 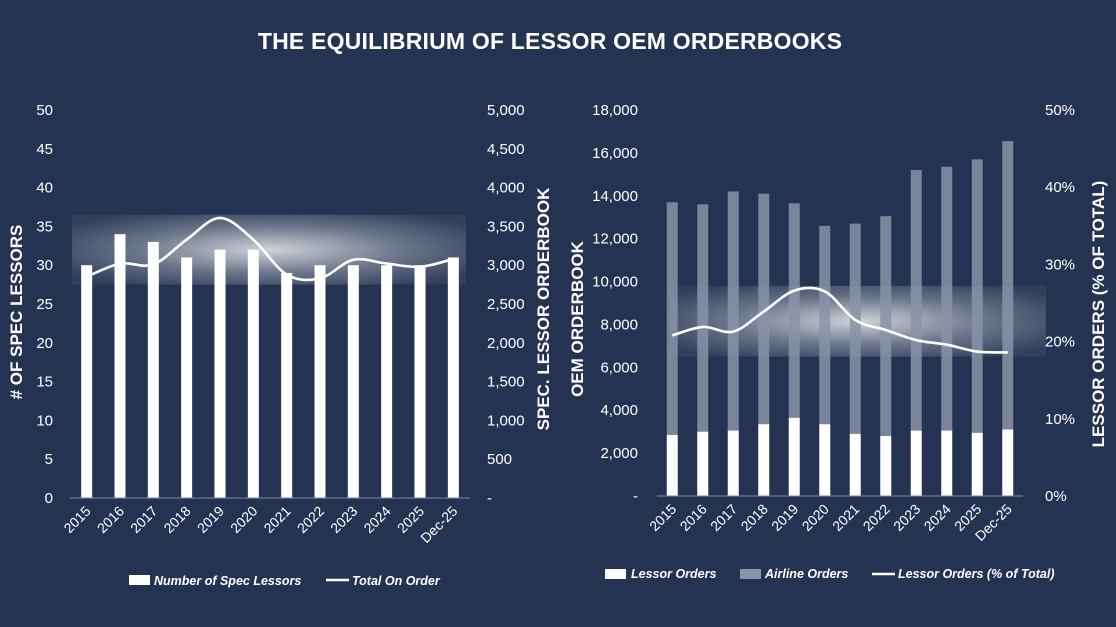 I want to click on y-tick-label: 4,000, so click(x=619, y=410).